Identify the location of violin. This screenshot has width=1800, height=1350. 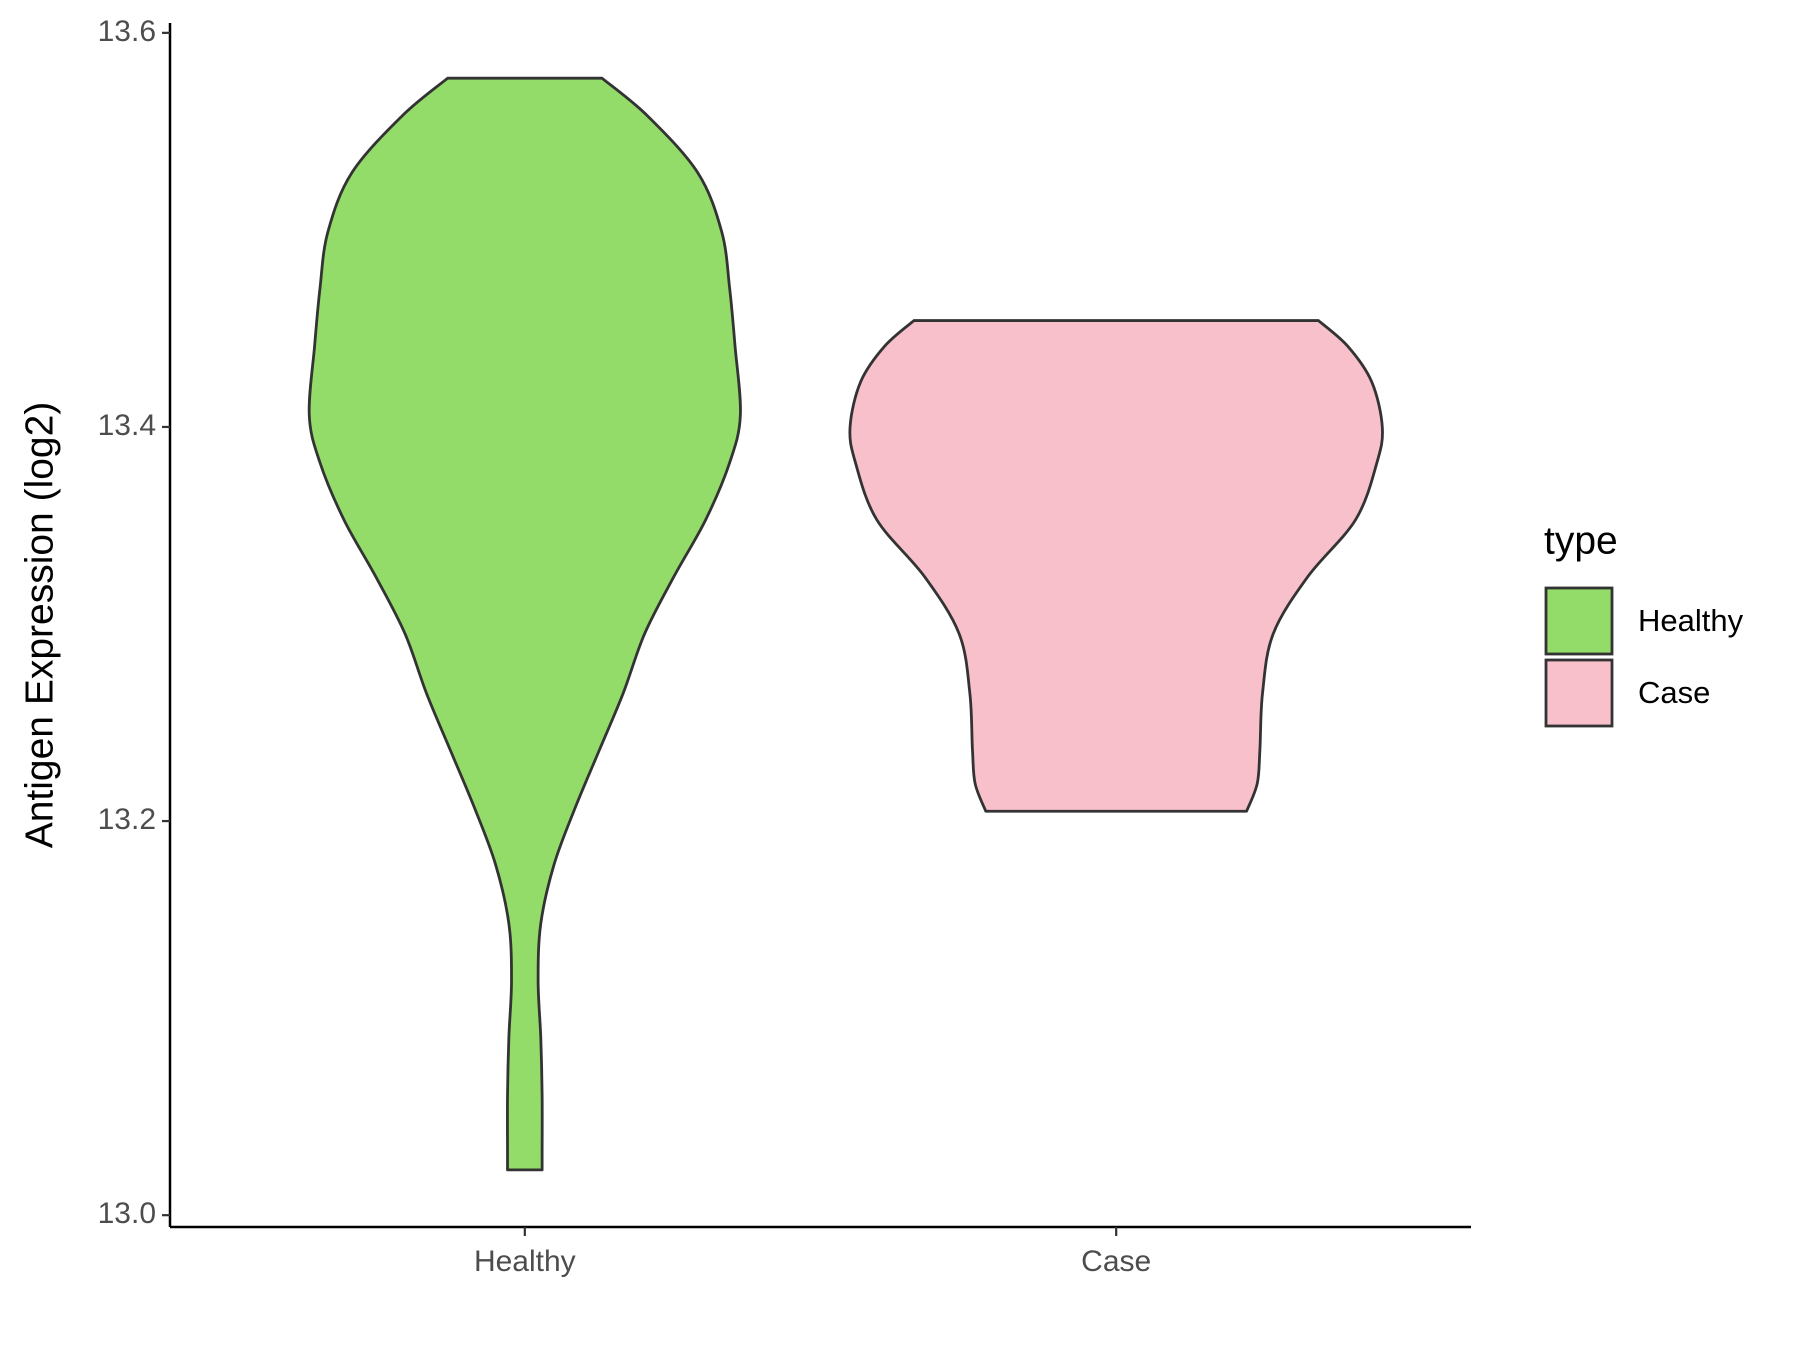
(1116, 566).